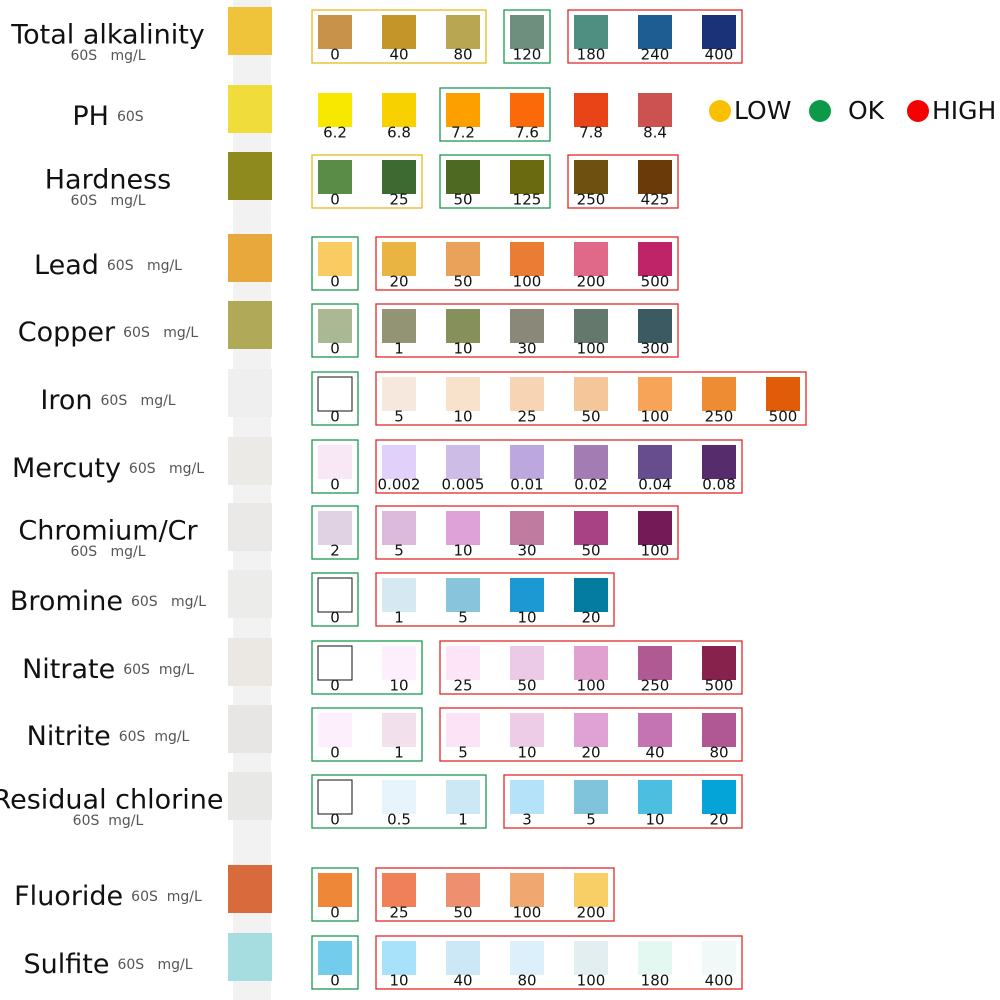 The height and width of the screenshot is (1000, 1000). What do you see at coordinates (526, 551) in the screenshot?
I see `swatch-label: 30` at bounding box center [526, 551].